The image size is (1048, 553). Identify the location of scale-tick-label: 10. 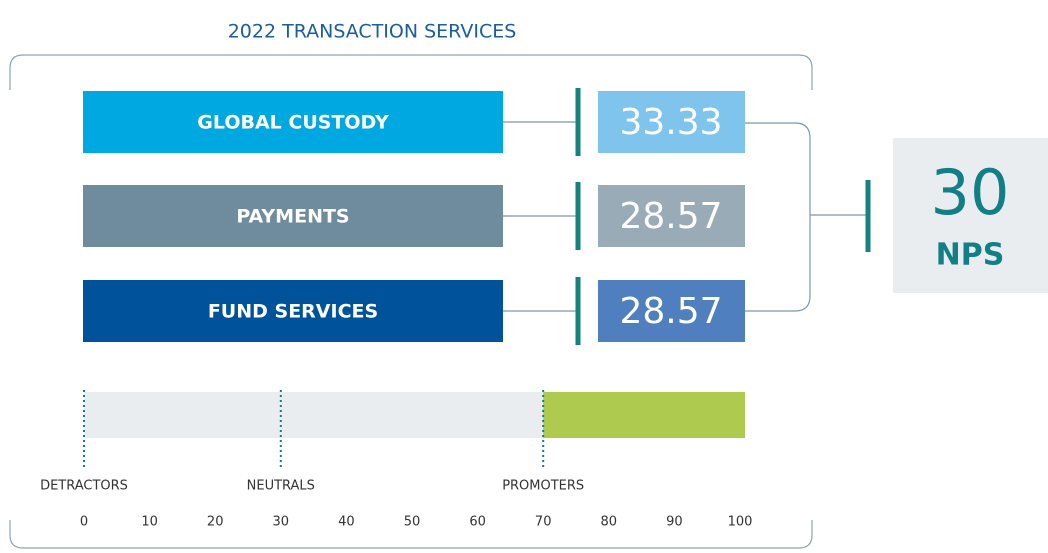
(149, 522).